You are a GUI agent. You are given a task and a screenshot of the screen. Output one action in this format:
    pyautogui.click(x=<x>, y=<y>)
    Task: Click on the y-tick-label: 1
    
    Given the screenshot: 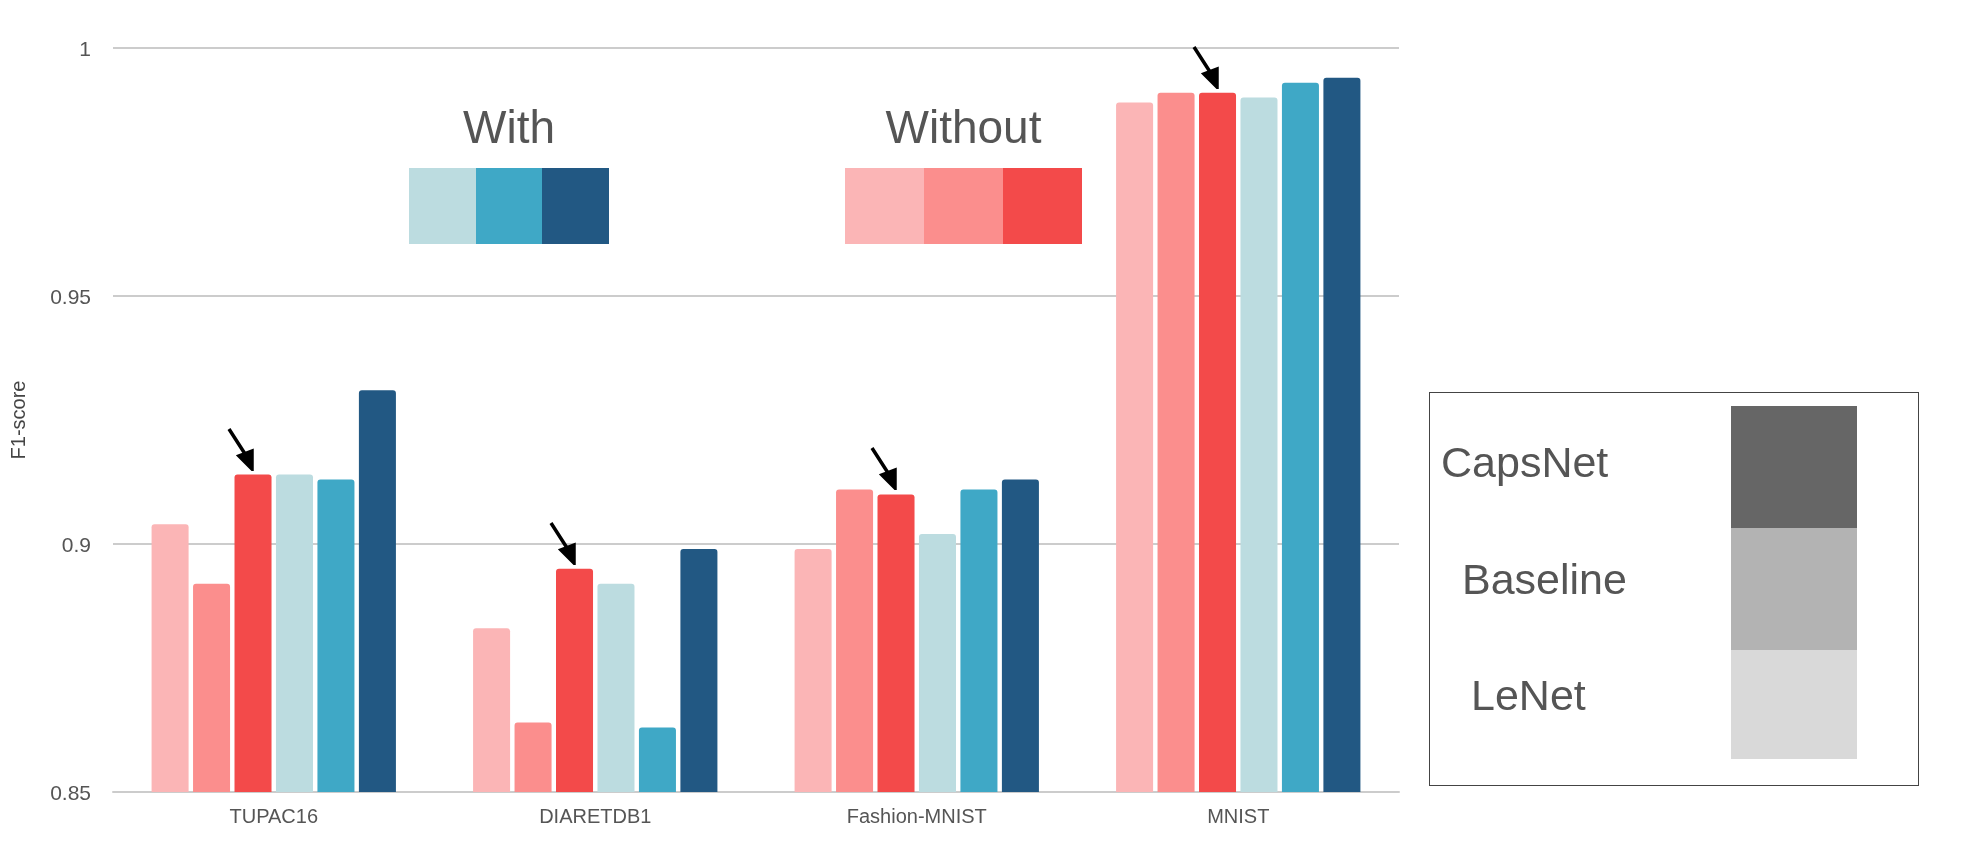 What is the action you would take?
    pyautogui.click(x=85, y=48)
    